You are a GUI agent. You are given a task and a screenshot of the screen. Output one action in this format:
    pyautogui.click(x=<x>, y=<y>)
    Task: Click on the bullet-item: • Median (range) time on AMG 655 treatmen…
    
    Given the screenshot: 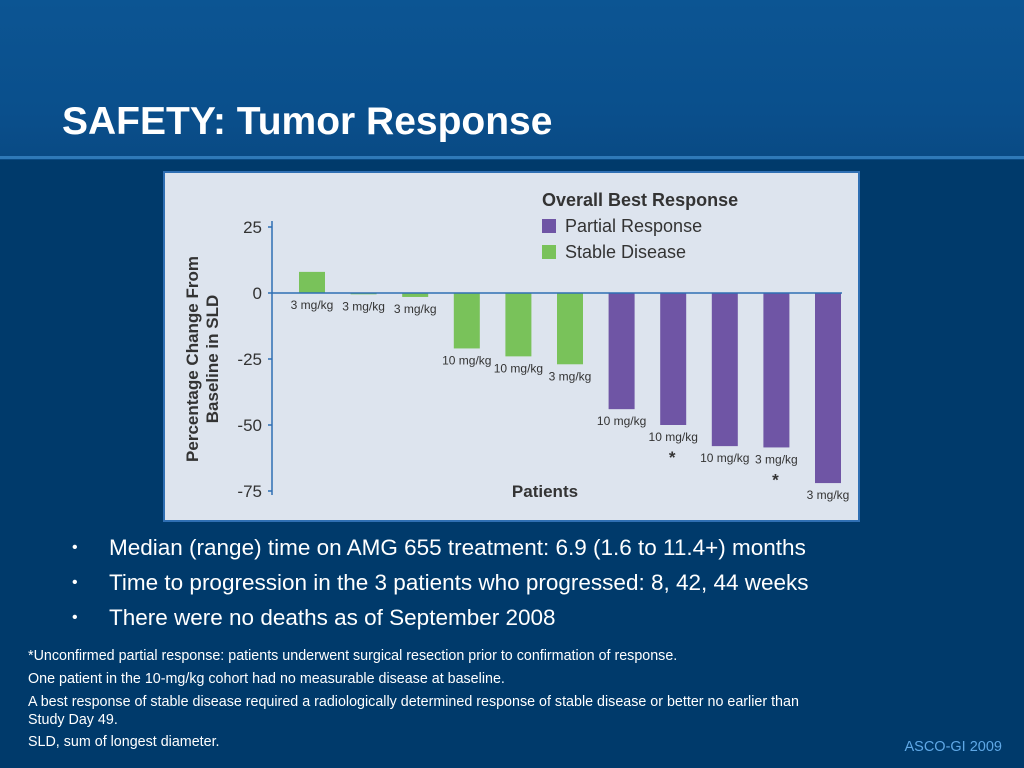 What is the action you would take?
    pyautogui.click(x=440, y=551)
    